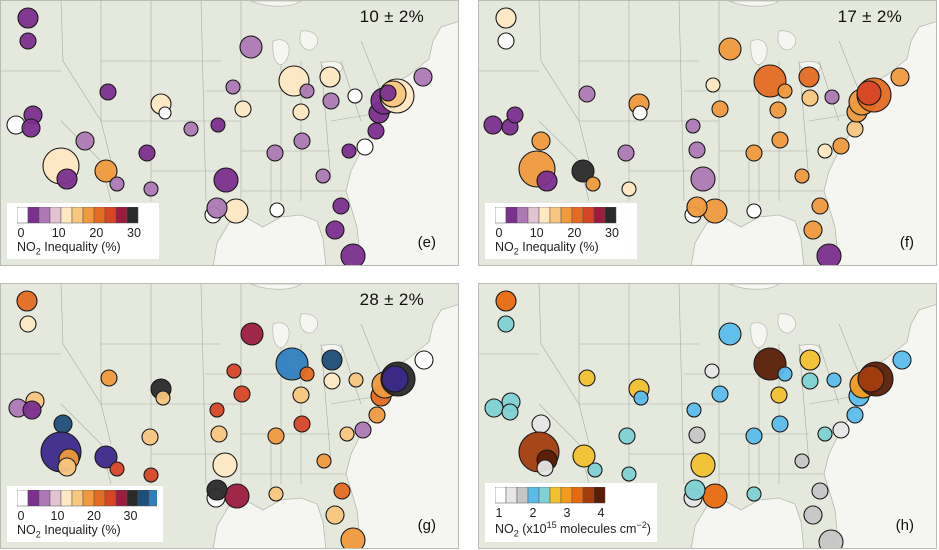  Describe the element at coordinates (69, 248) in the screenshot. I see `legend-title: NO2 Inequality (%)` at that location.